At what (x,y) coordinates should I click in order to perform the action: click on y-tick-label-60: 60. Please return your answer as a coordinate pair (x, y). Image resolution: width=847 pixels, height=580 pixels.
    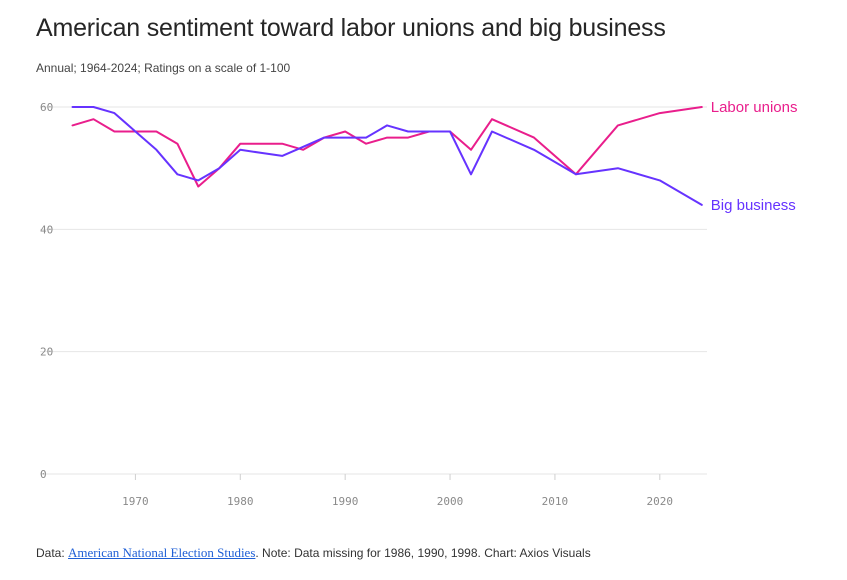
    Looking at the image, I should click on (46, 107).